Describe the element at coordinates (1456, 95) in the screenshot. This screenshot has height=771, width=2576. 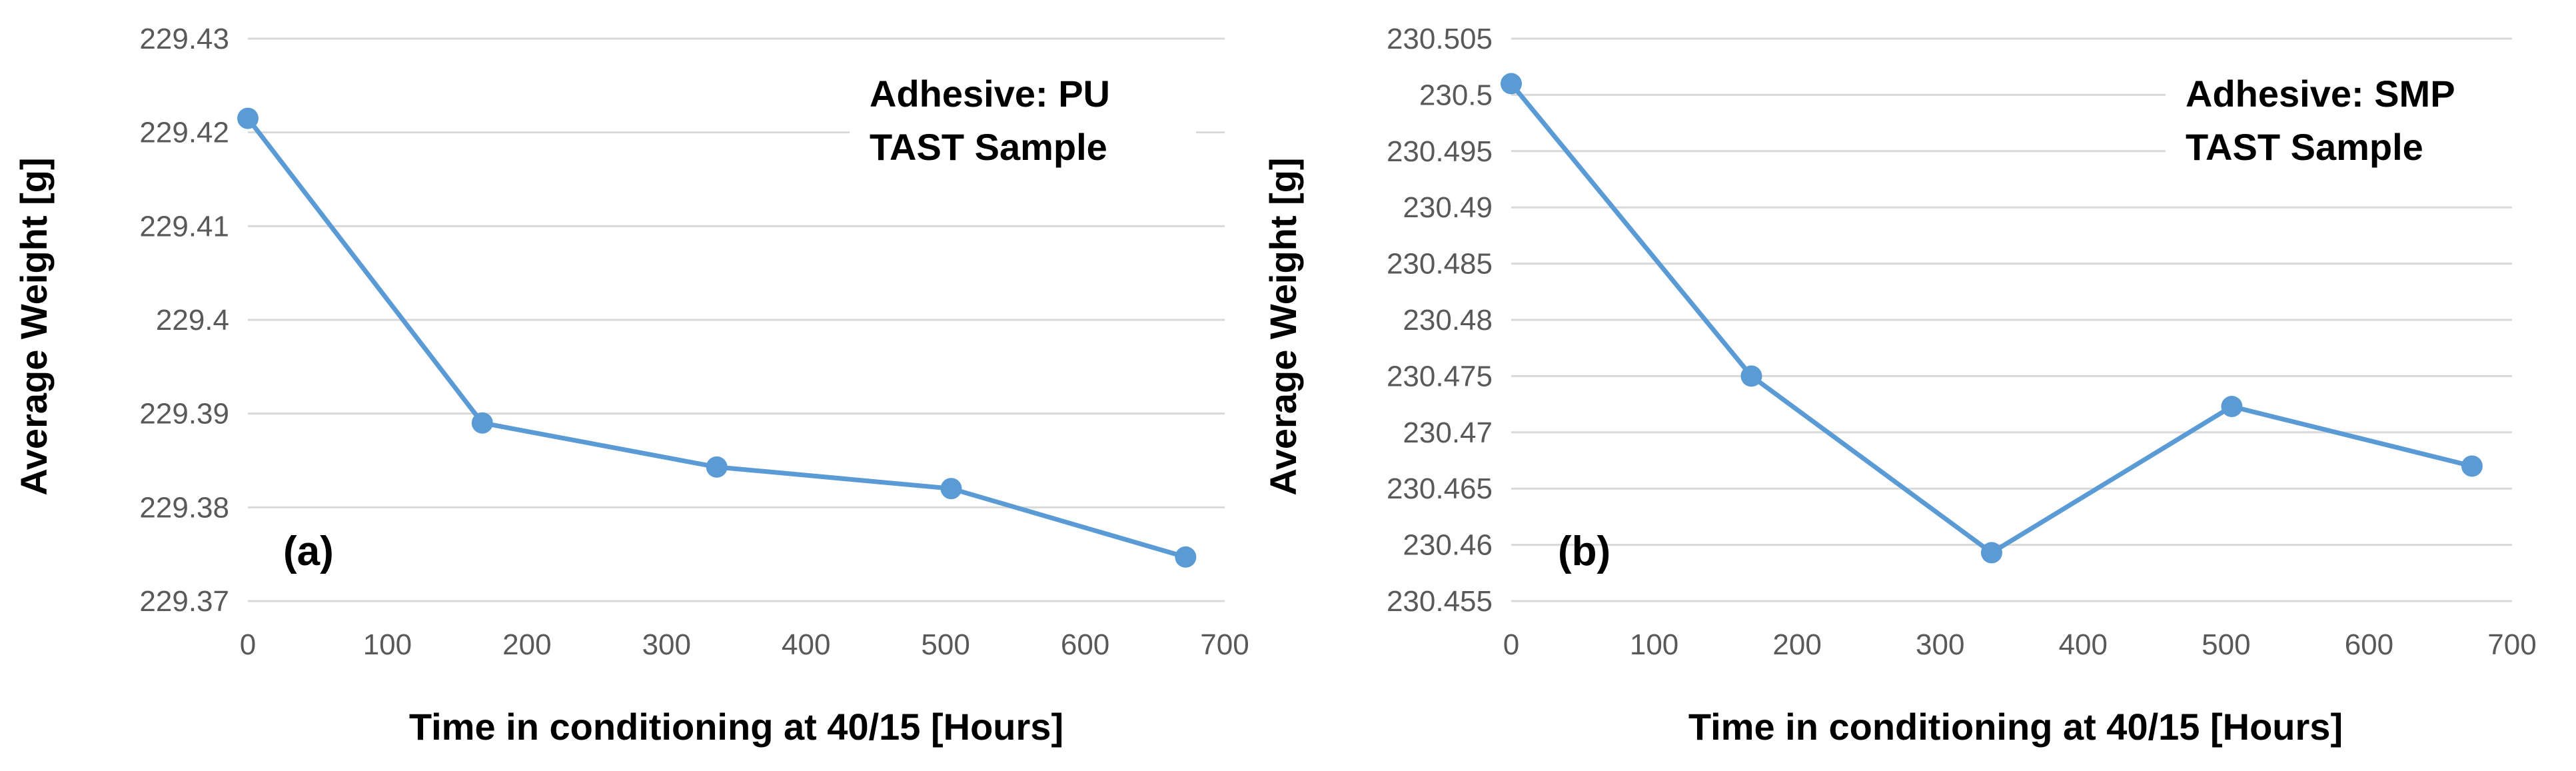
I see `y-tick-label: 230.5` at that location.